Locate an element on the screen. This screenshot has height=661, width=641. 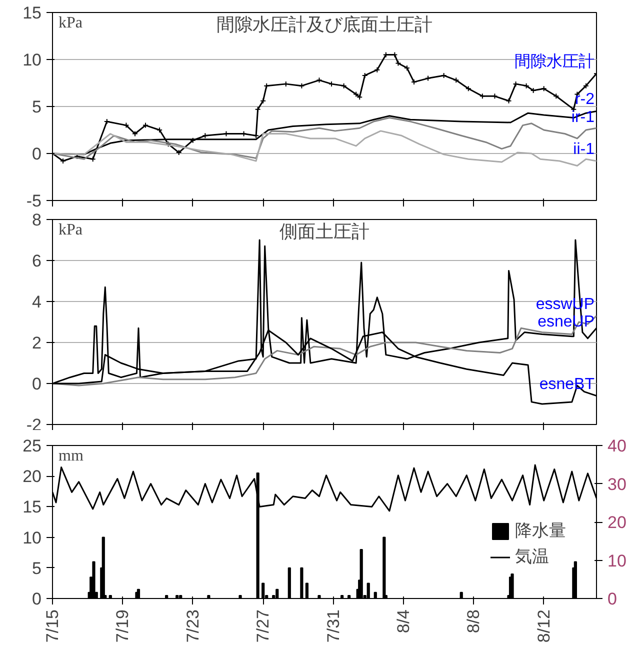
y-tick-label: 20 is located at coordinates (32, 476).